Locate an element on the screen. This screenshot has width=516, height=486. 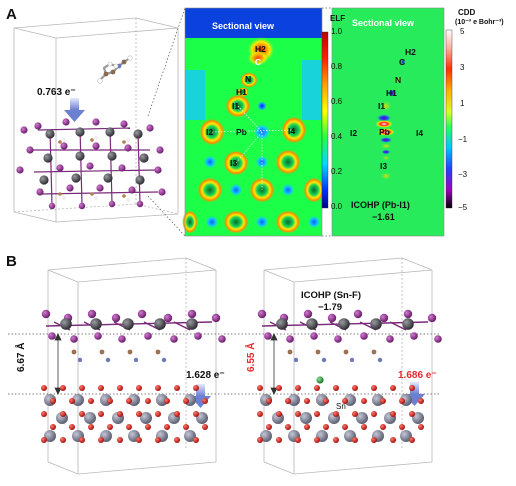
elf-label-h1: H1 is located at coordinates (241, 92).